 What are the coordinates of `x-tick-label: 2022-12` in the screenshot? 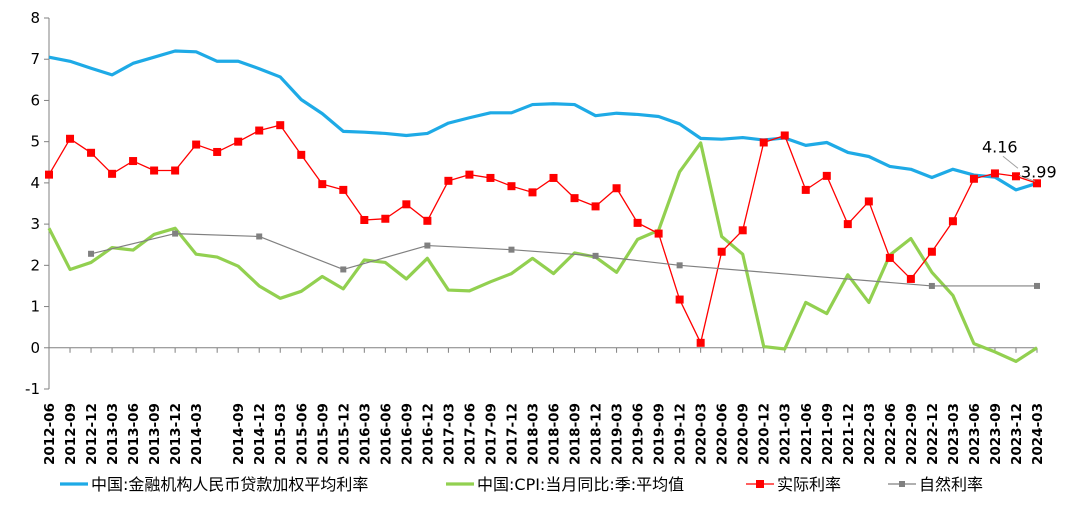 It's located at (933, 434).